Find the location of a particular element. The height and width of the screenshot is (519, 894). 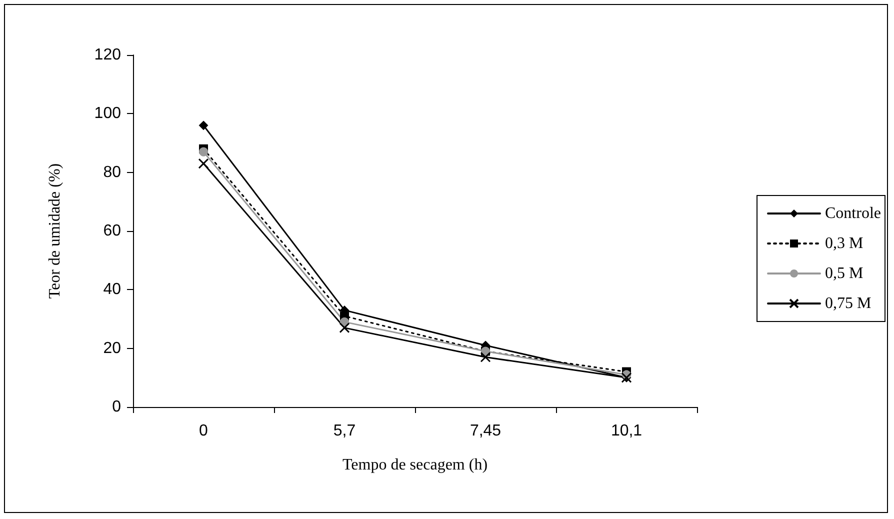

legend-label: Controle is located at coordinates (853, 213).